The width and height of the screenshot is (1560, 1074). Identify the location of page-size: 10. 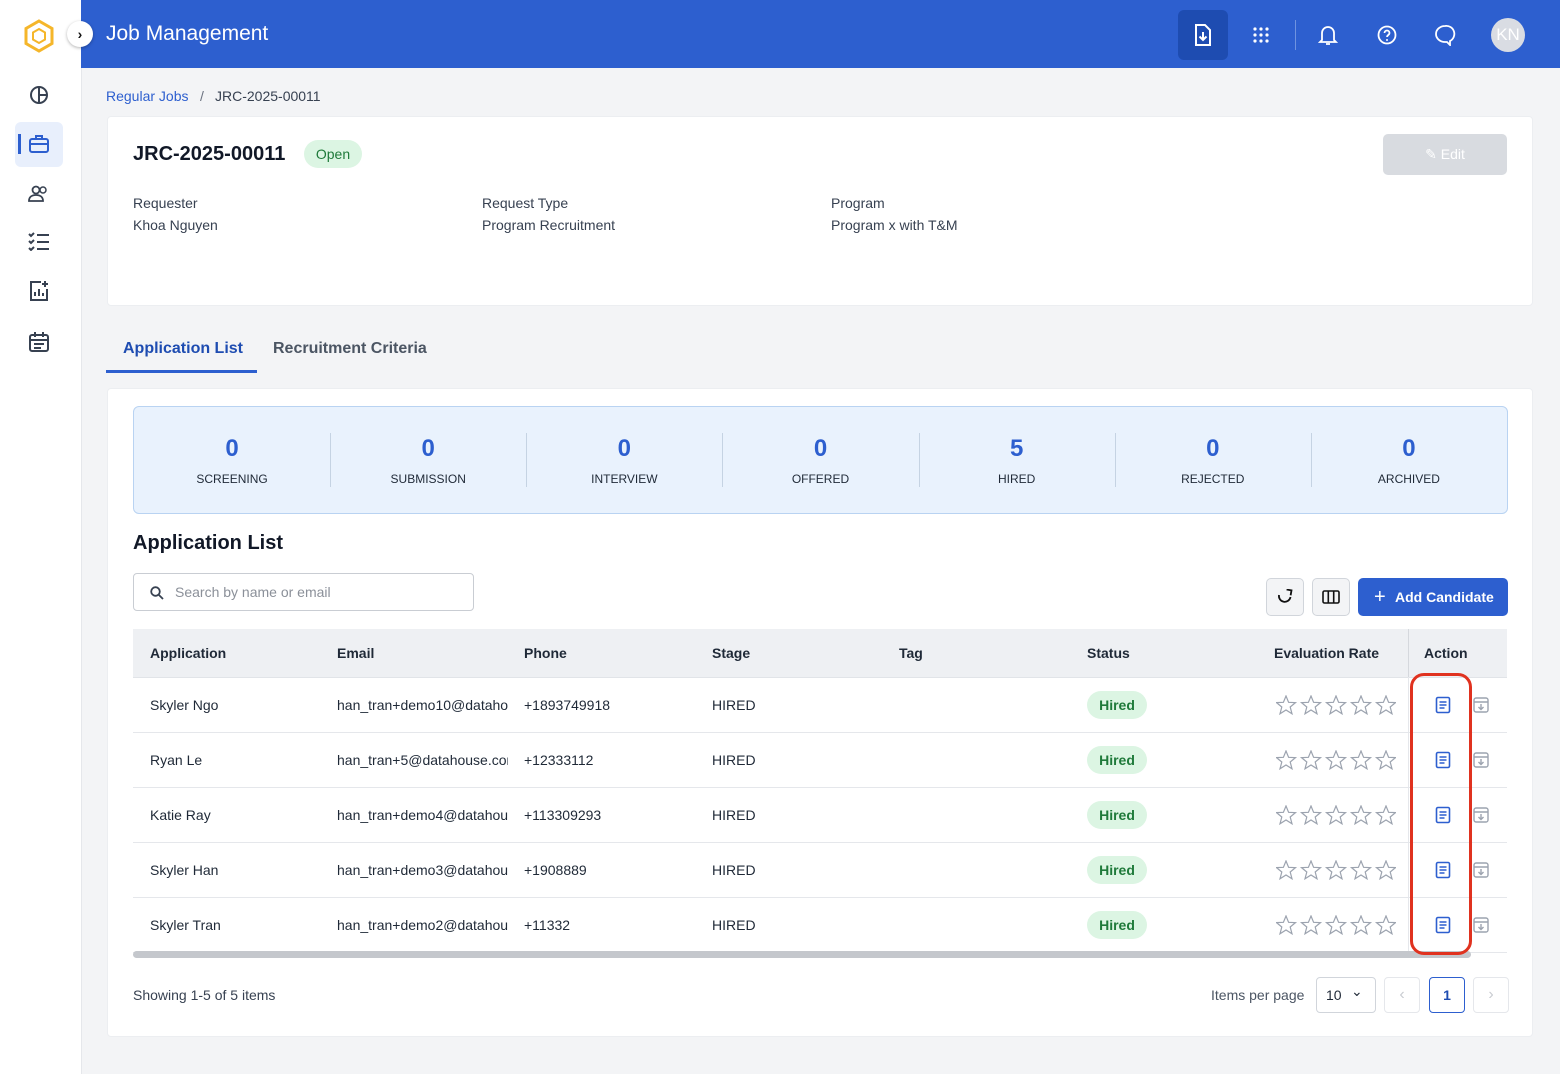
(1334, 995).